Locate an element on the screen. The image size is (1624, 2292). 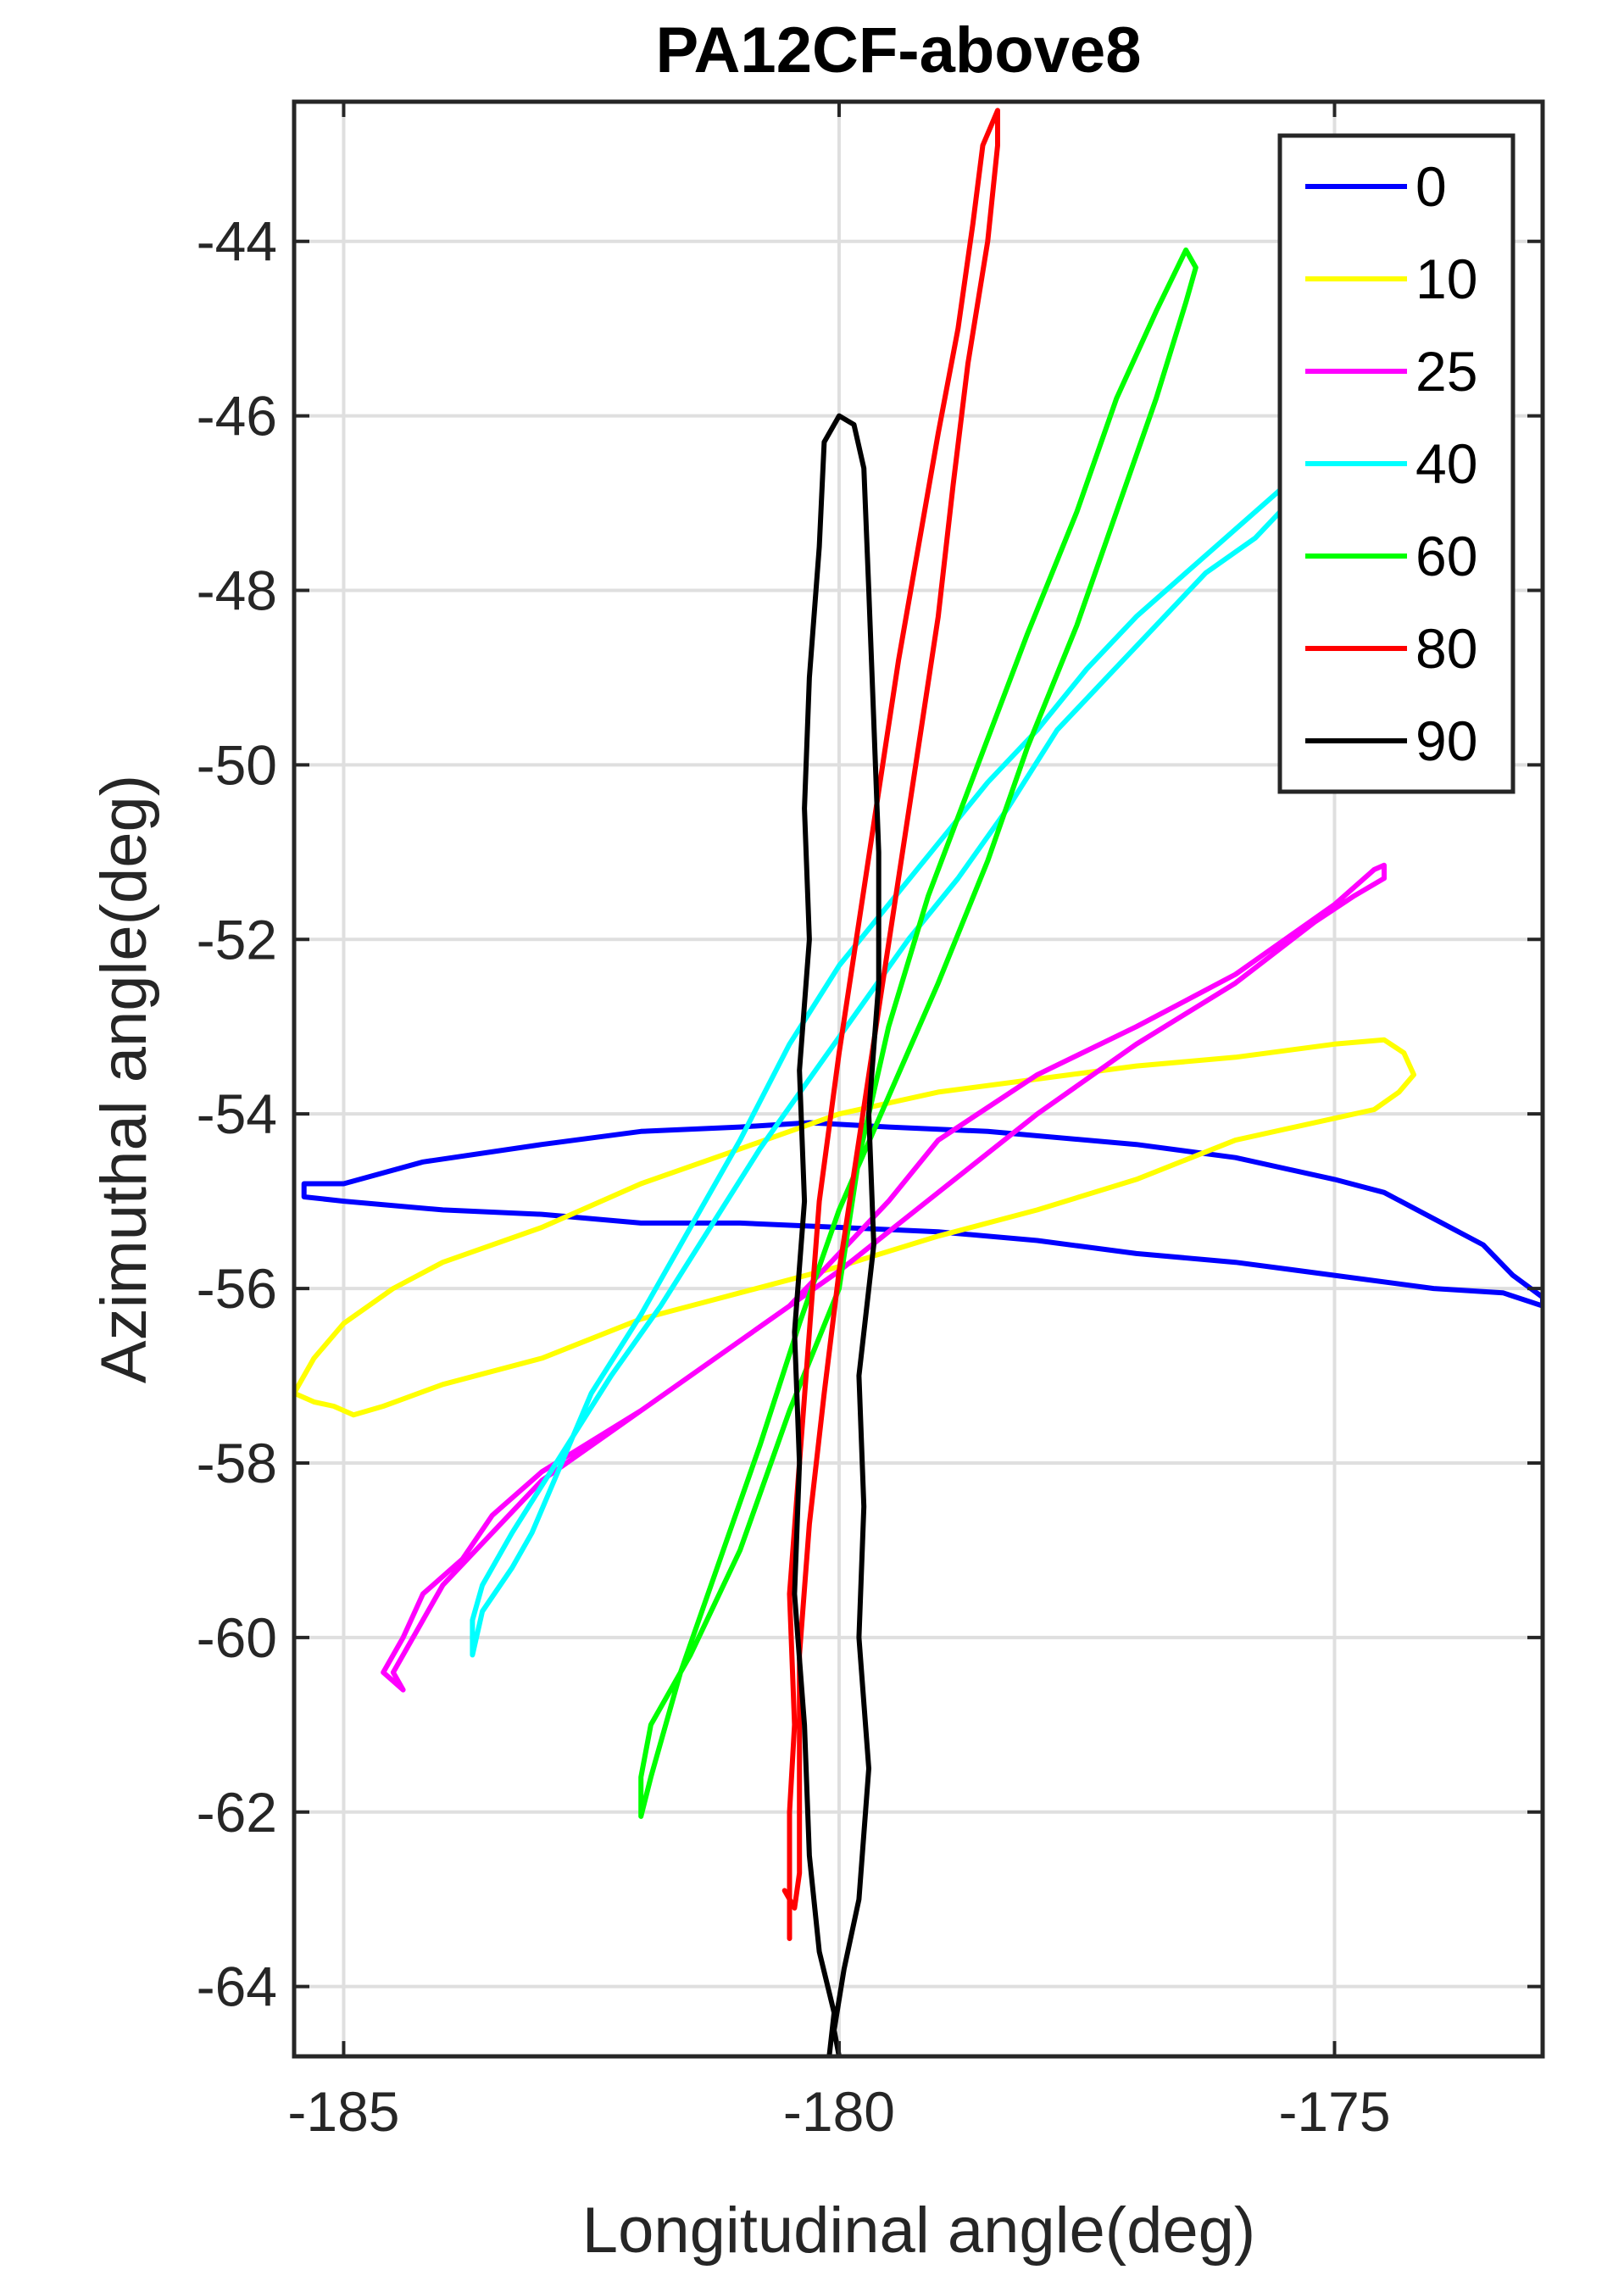
legend-label-60: 60 is located at coordinates (1446, 556).